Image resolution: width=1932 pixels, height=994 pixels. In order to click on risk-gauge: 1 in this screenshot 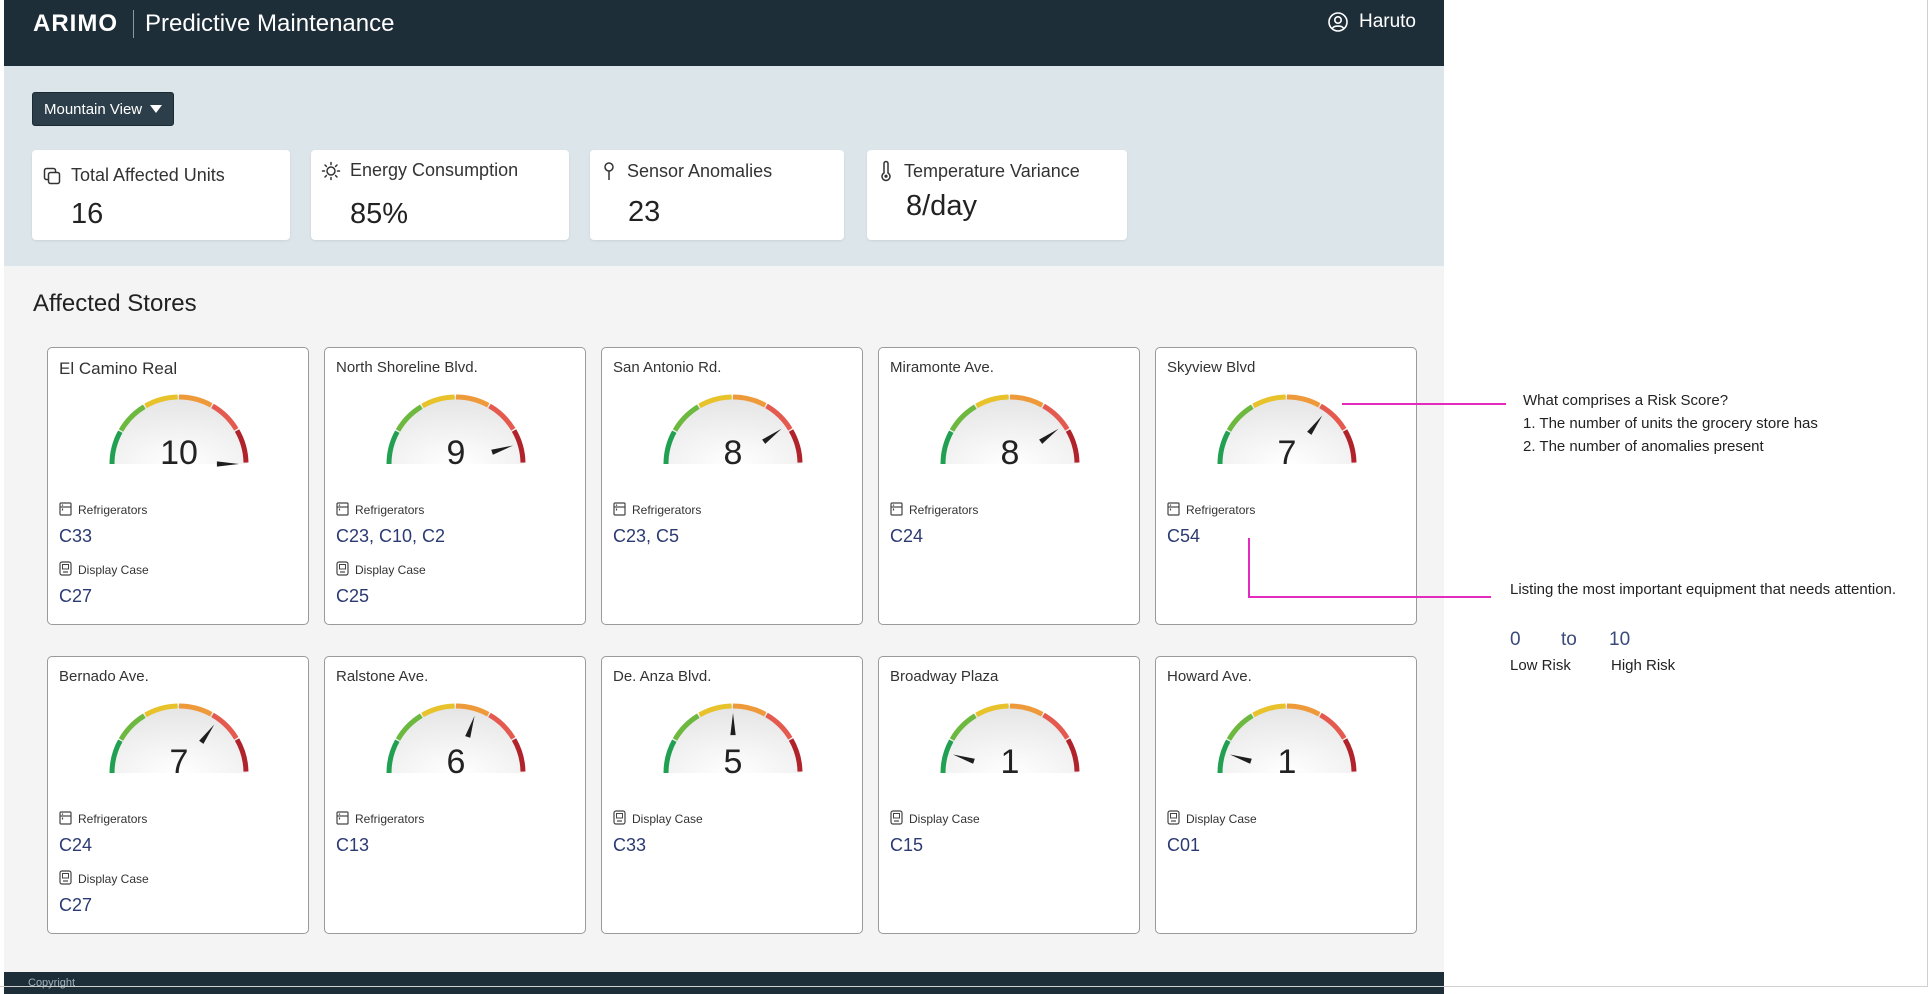, I will do `click(1287, 740)`.